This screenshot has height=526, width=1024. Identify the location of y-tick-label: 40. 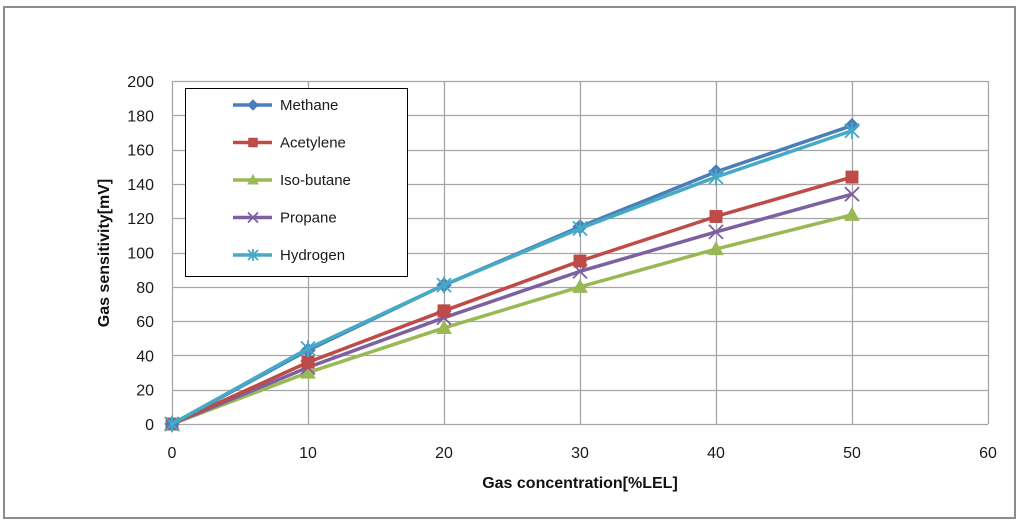
(145, 356).